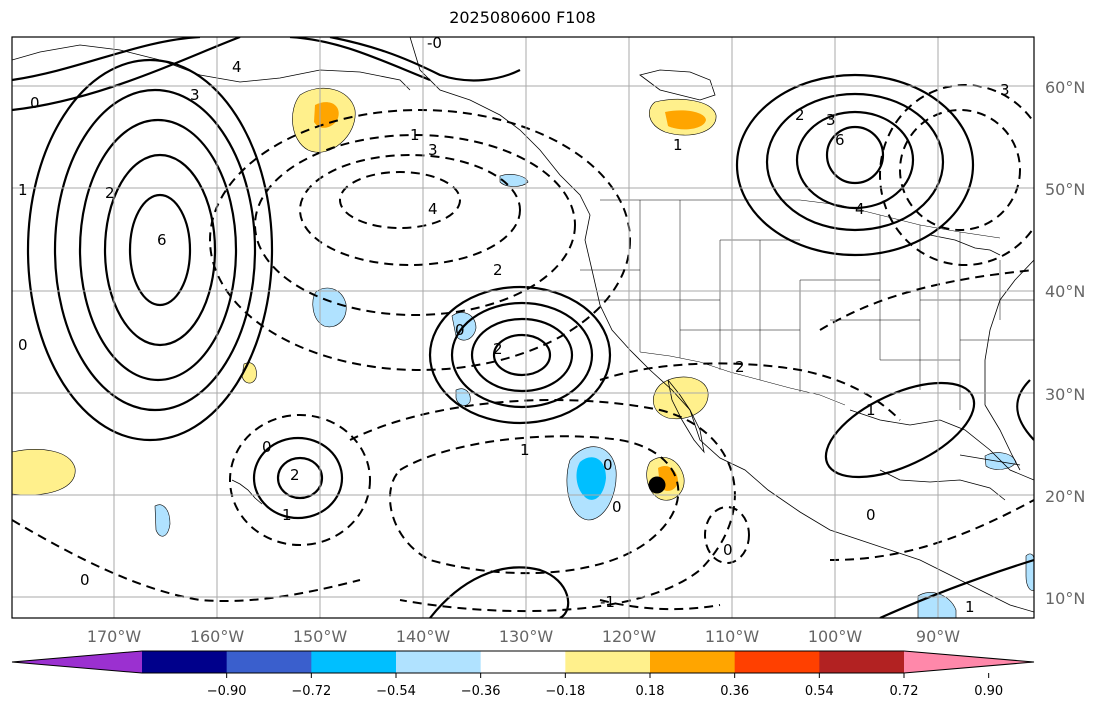 The width and height of the screenshot is (1105, 712). I want to click on contour-high-gulf, so click(900, 430).